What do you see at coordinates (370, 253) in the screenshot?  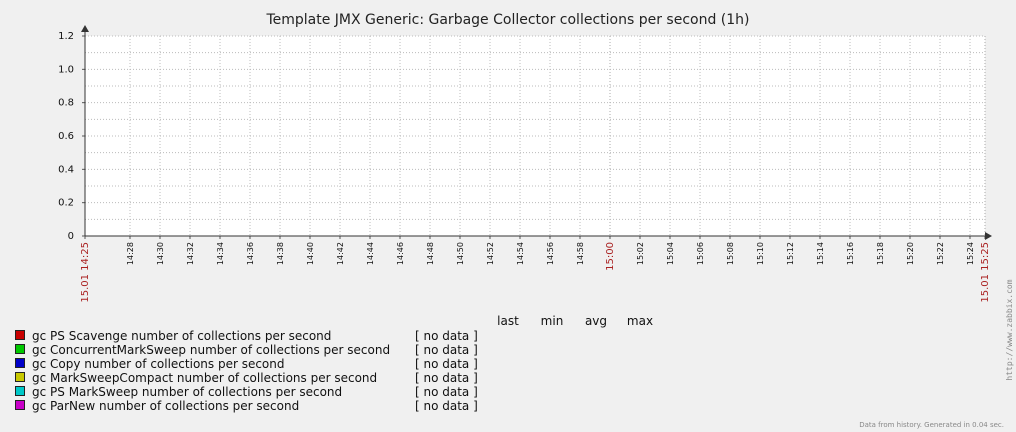 I see `x-tick-label: 14:44` at bounding box center [370, 253].